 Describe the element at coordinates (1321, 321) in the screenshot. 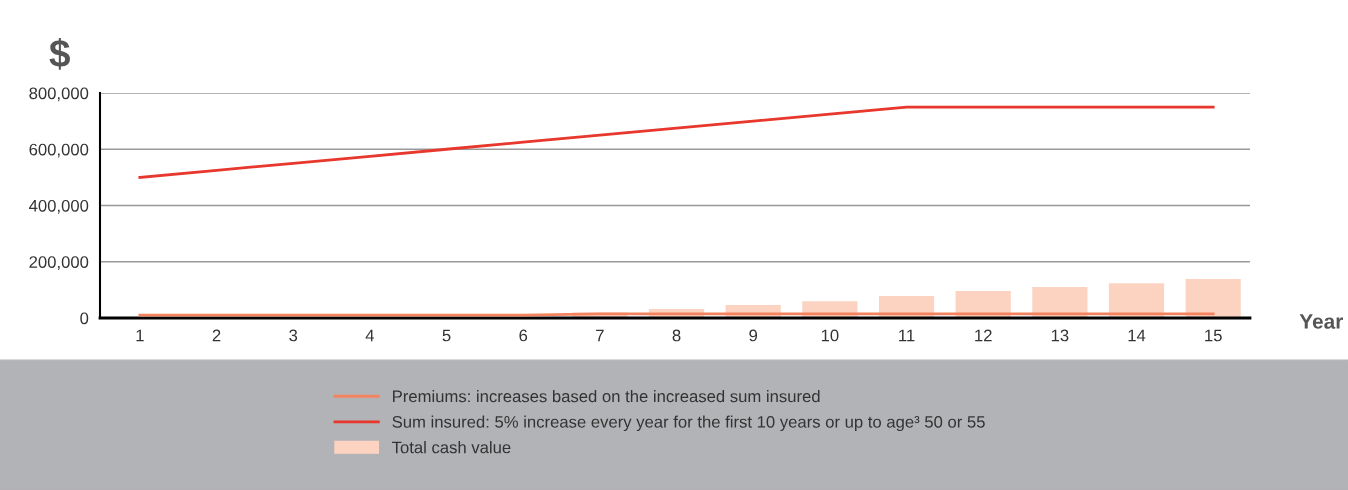

I see `x-axis-title: Year` at that location.